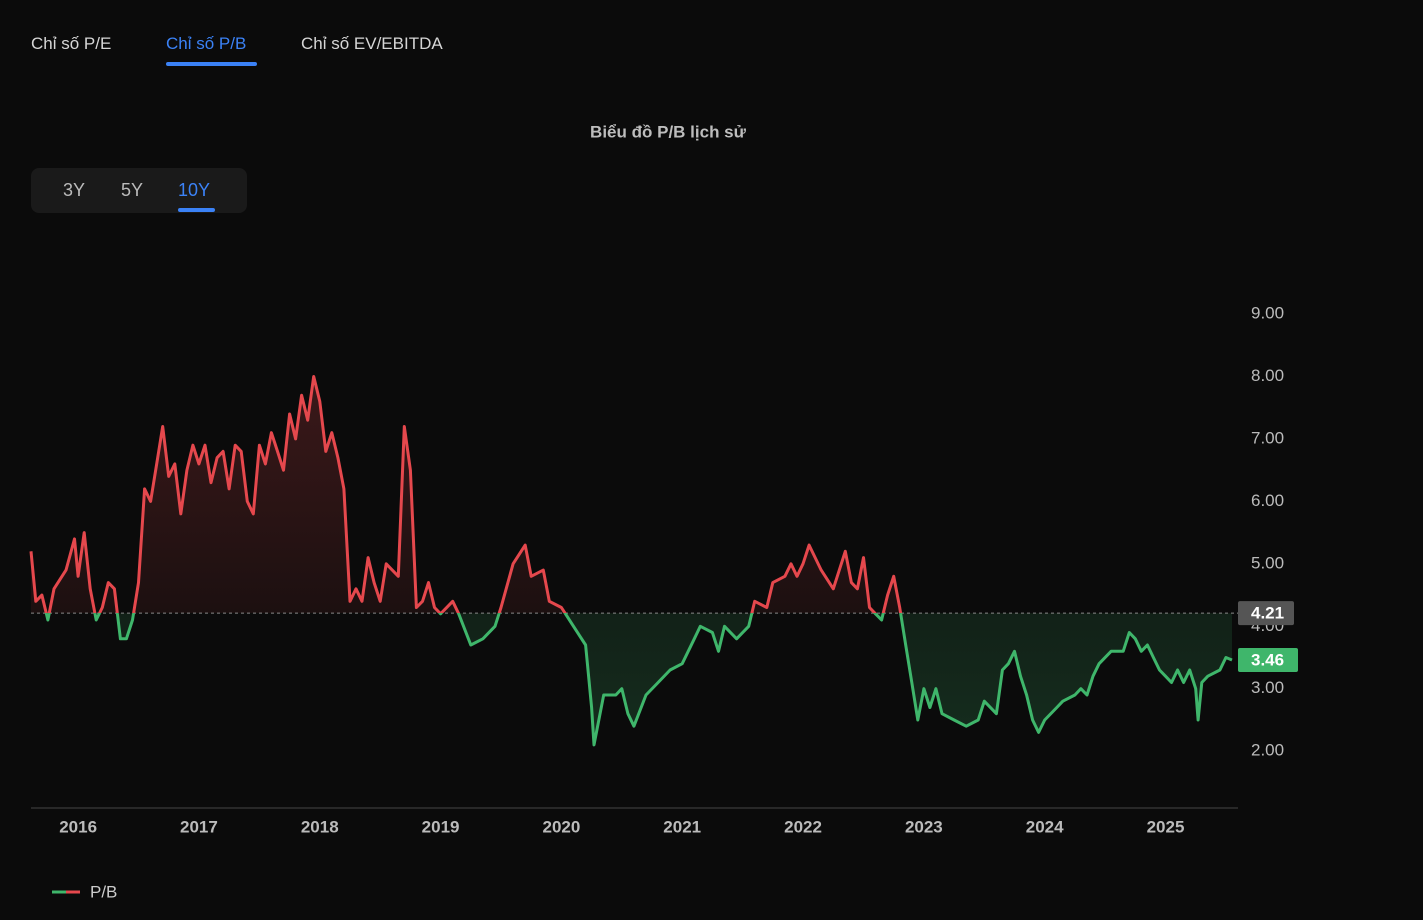 This screenshot has height=920, width=1423. What do you see at coordinates (196, 210) in the screenshot?
I see `period-underline` at bounding box center [196, 210].